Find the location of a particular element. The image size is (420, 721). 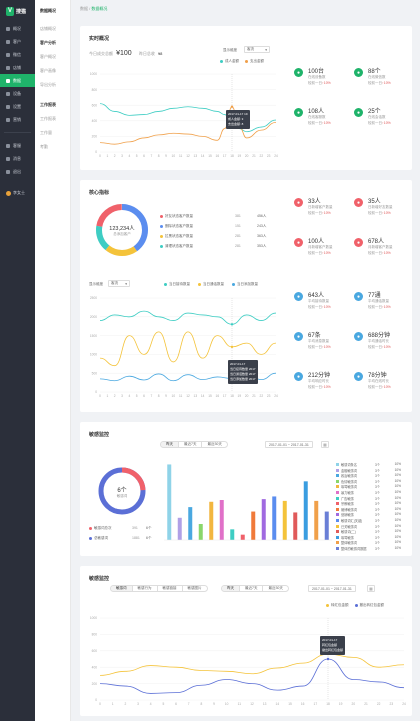

sidebar-item-message: 消息 is located at coordinates (17, 158).